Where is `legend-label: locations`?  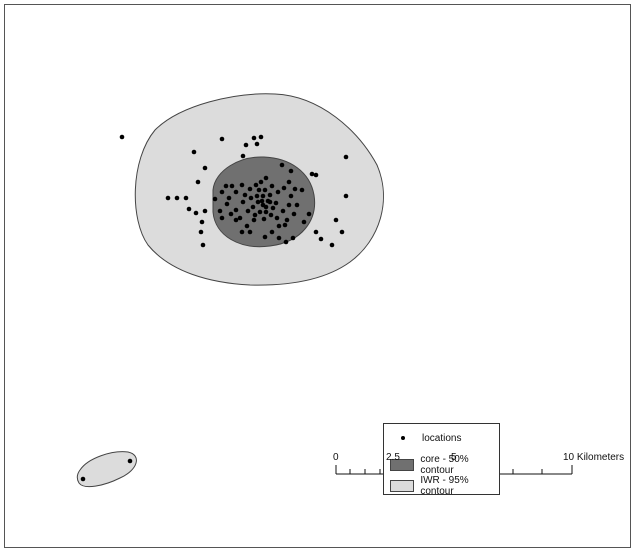 legend-label: locations is located at coordinates (442, 438).